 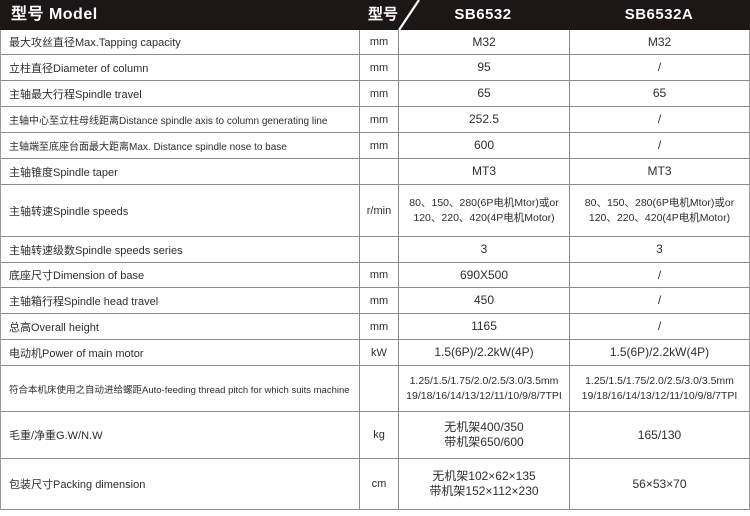 I want to click on row-label: 电动机Power of main motor, so click(x=76, y=353).